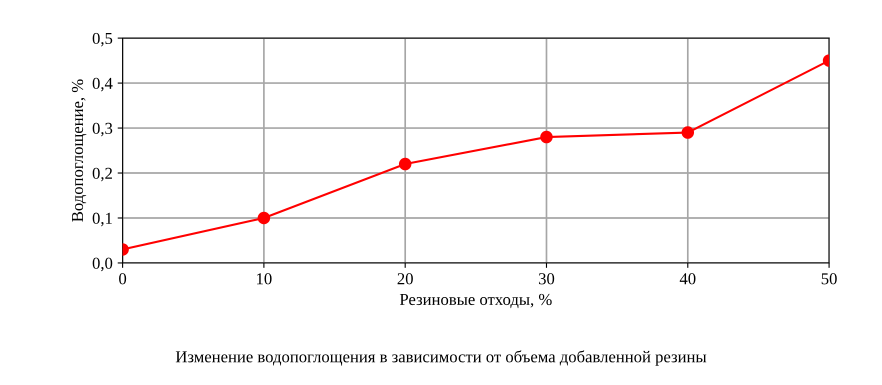 The height and width of the screenshot is (385, 882). What do you see at coordinates (102, 175) in the screenshot?
I see `y-tick-label: 0,2` at bounding box center [102, 175].